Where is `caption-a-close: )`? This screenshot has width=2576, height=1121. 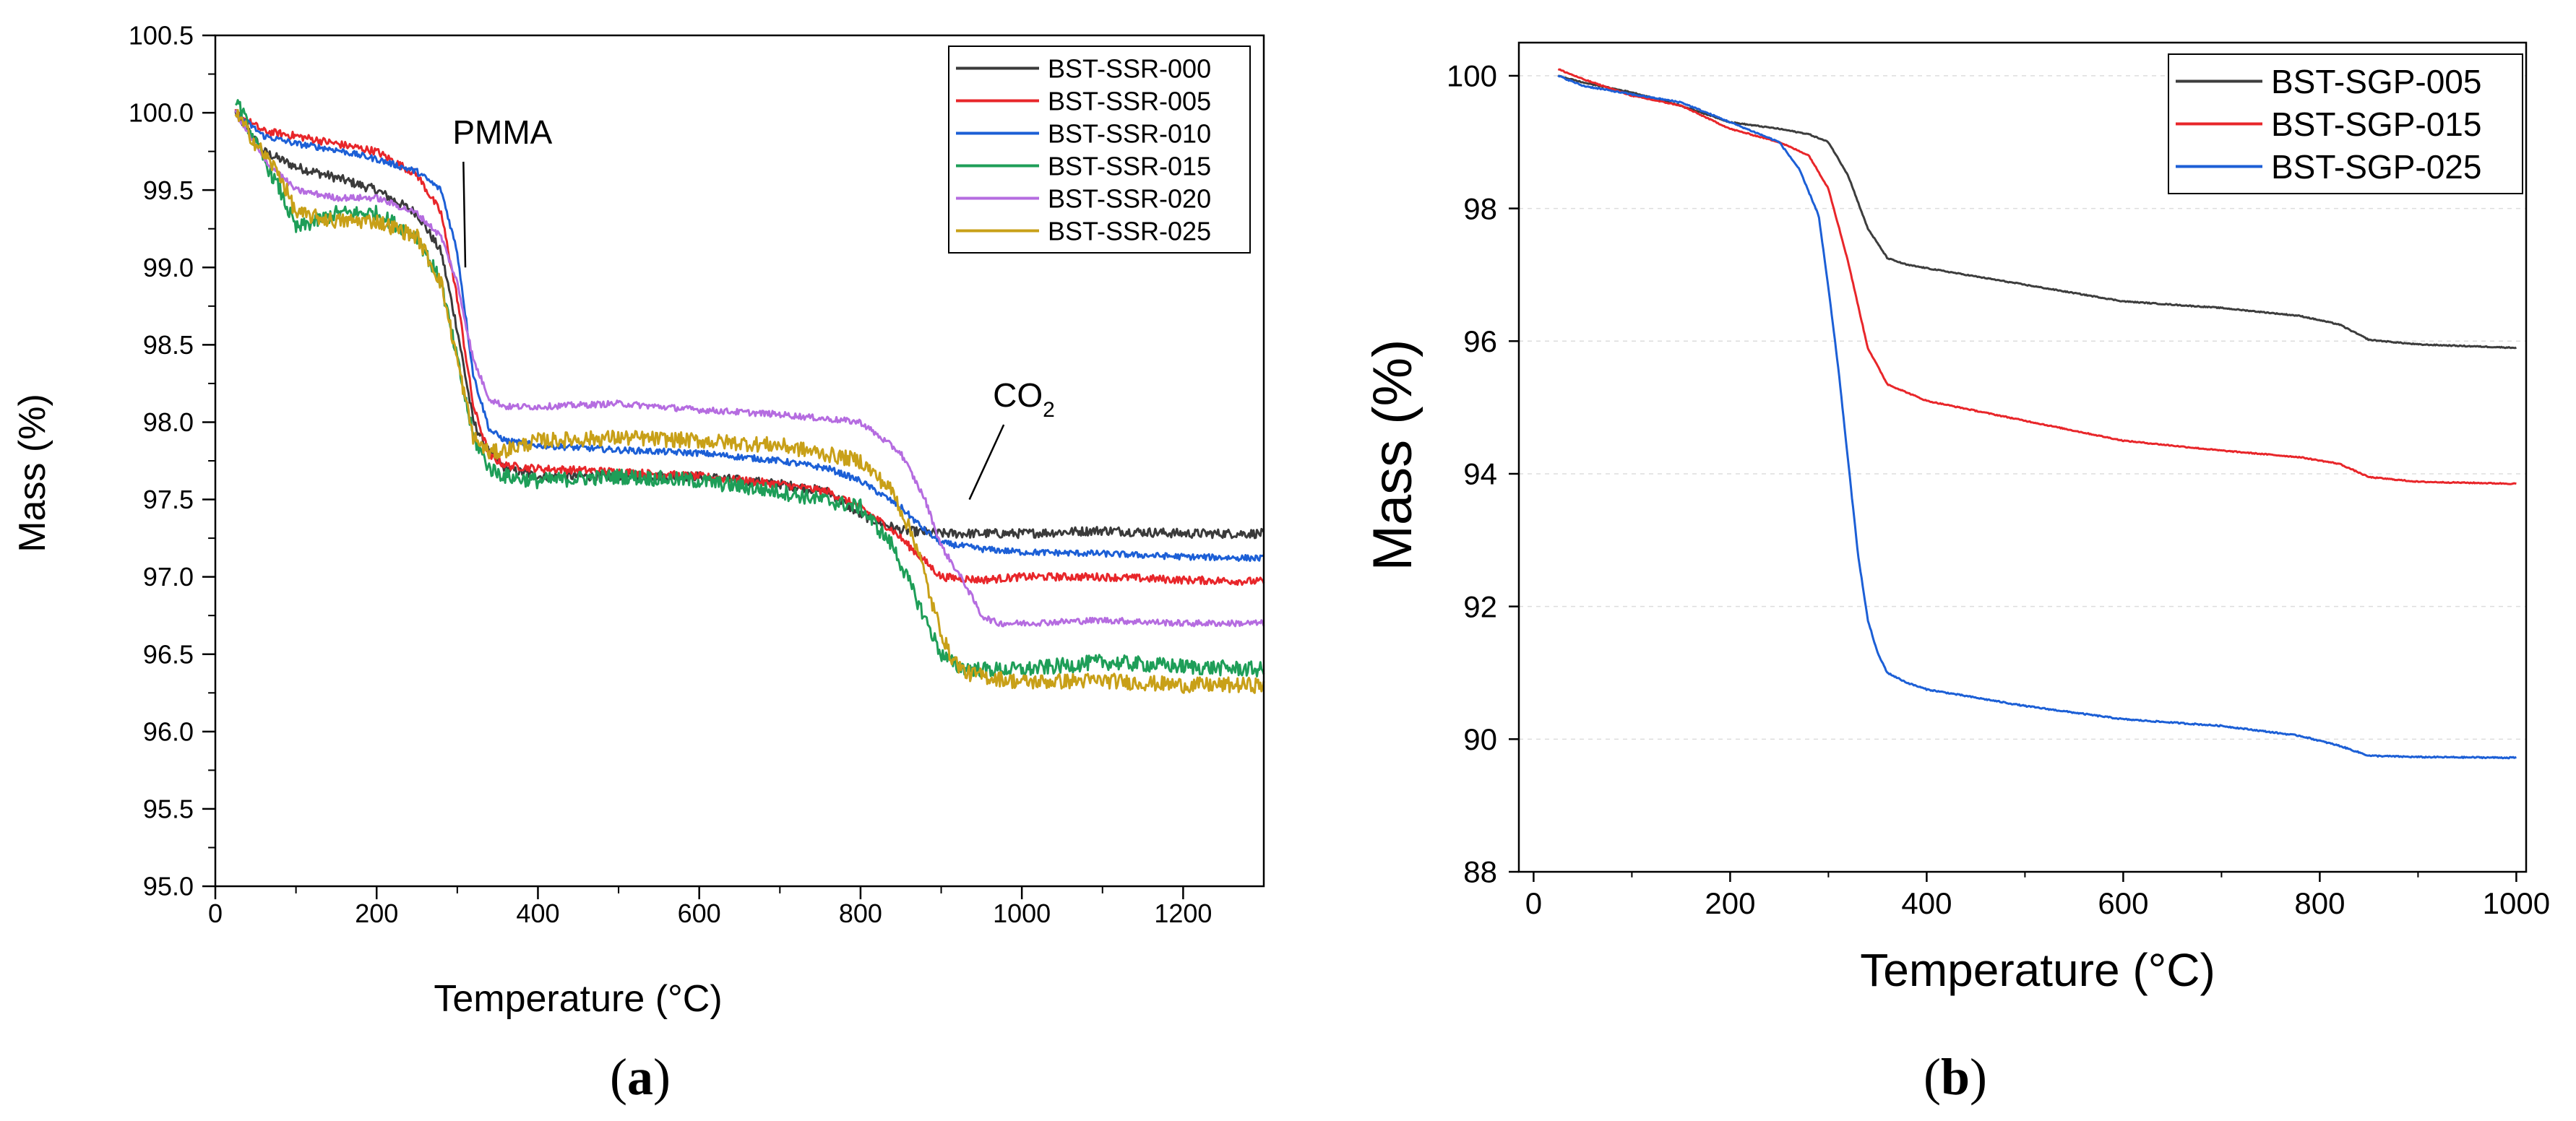
caption-a-close: ) is located at coordinates (661, 1077).